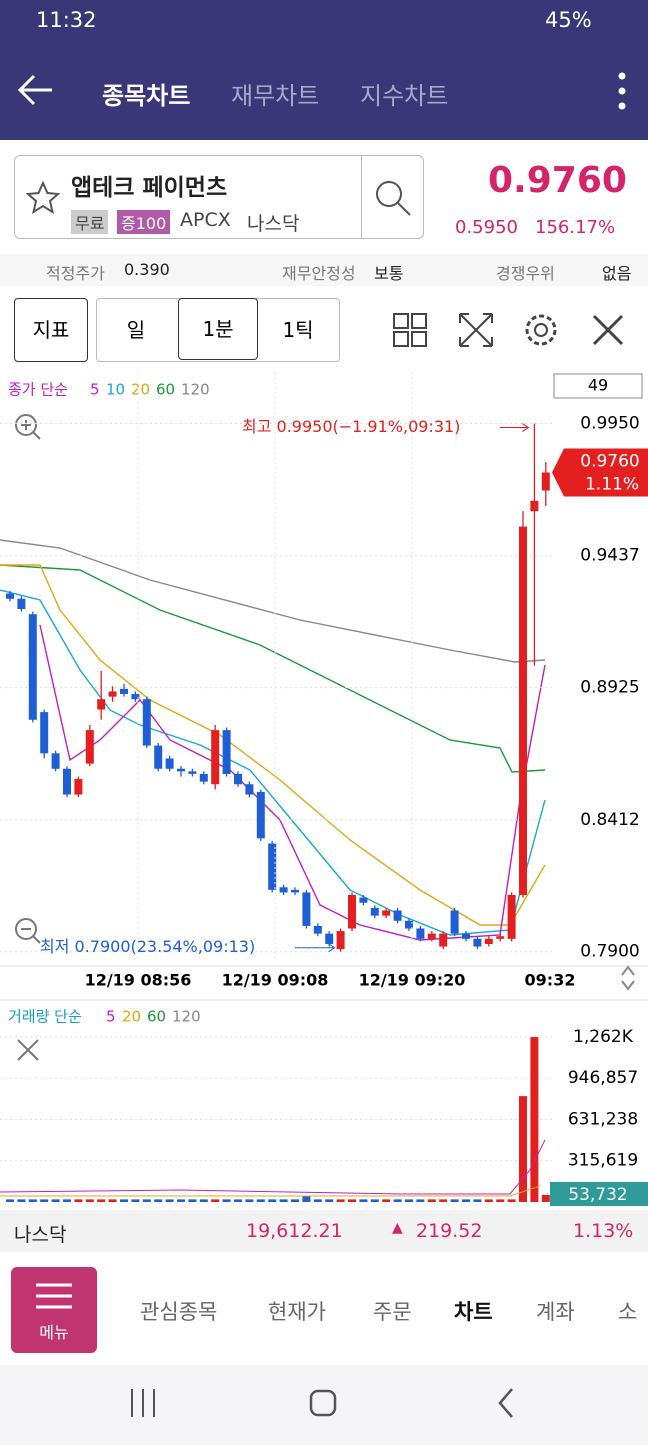 The height and width of the screenshot is (1445, 648). Describe the element at coordinates (609, 461) in the screenshot. I see `last-price: 0.9760` at that location.